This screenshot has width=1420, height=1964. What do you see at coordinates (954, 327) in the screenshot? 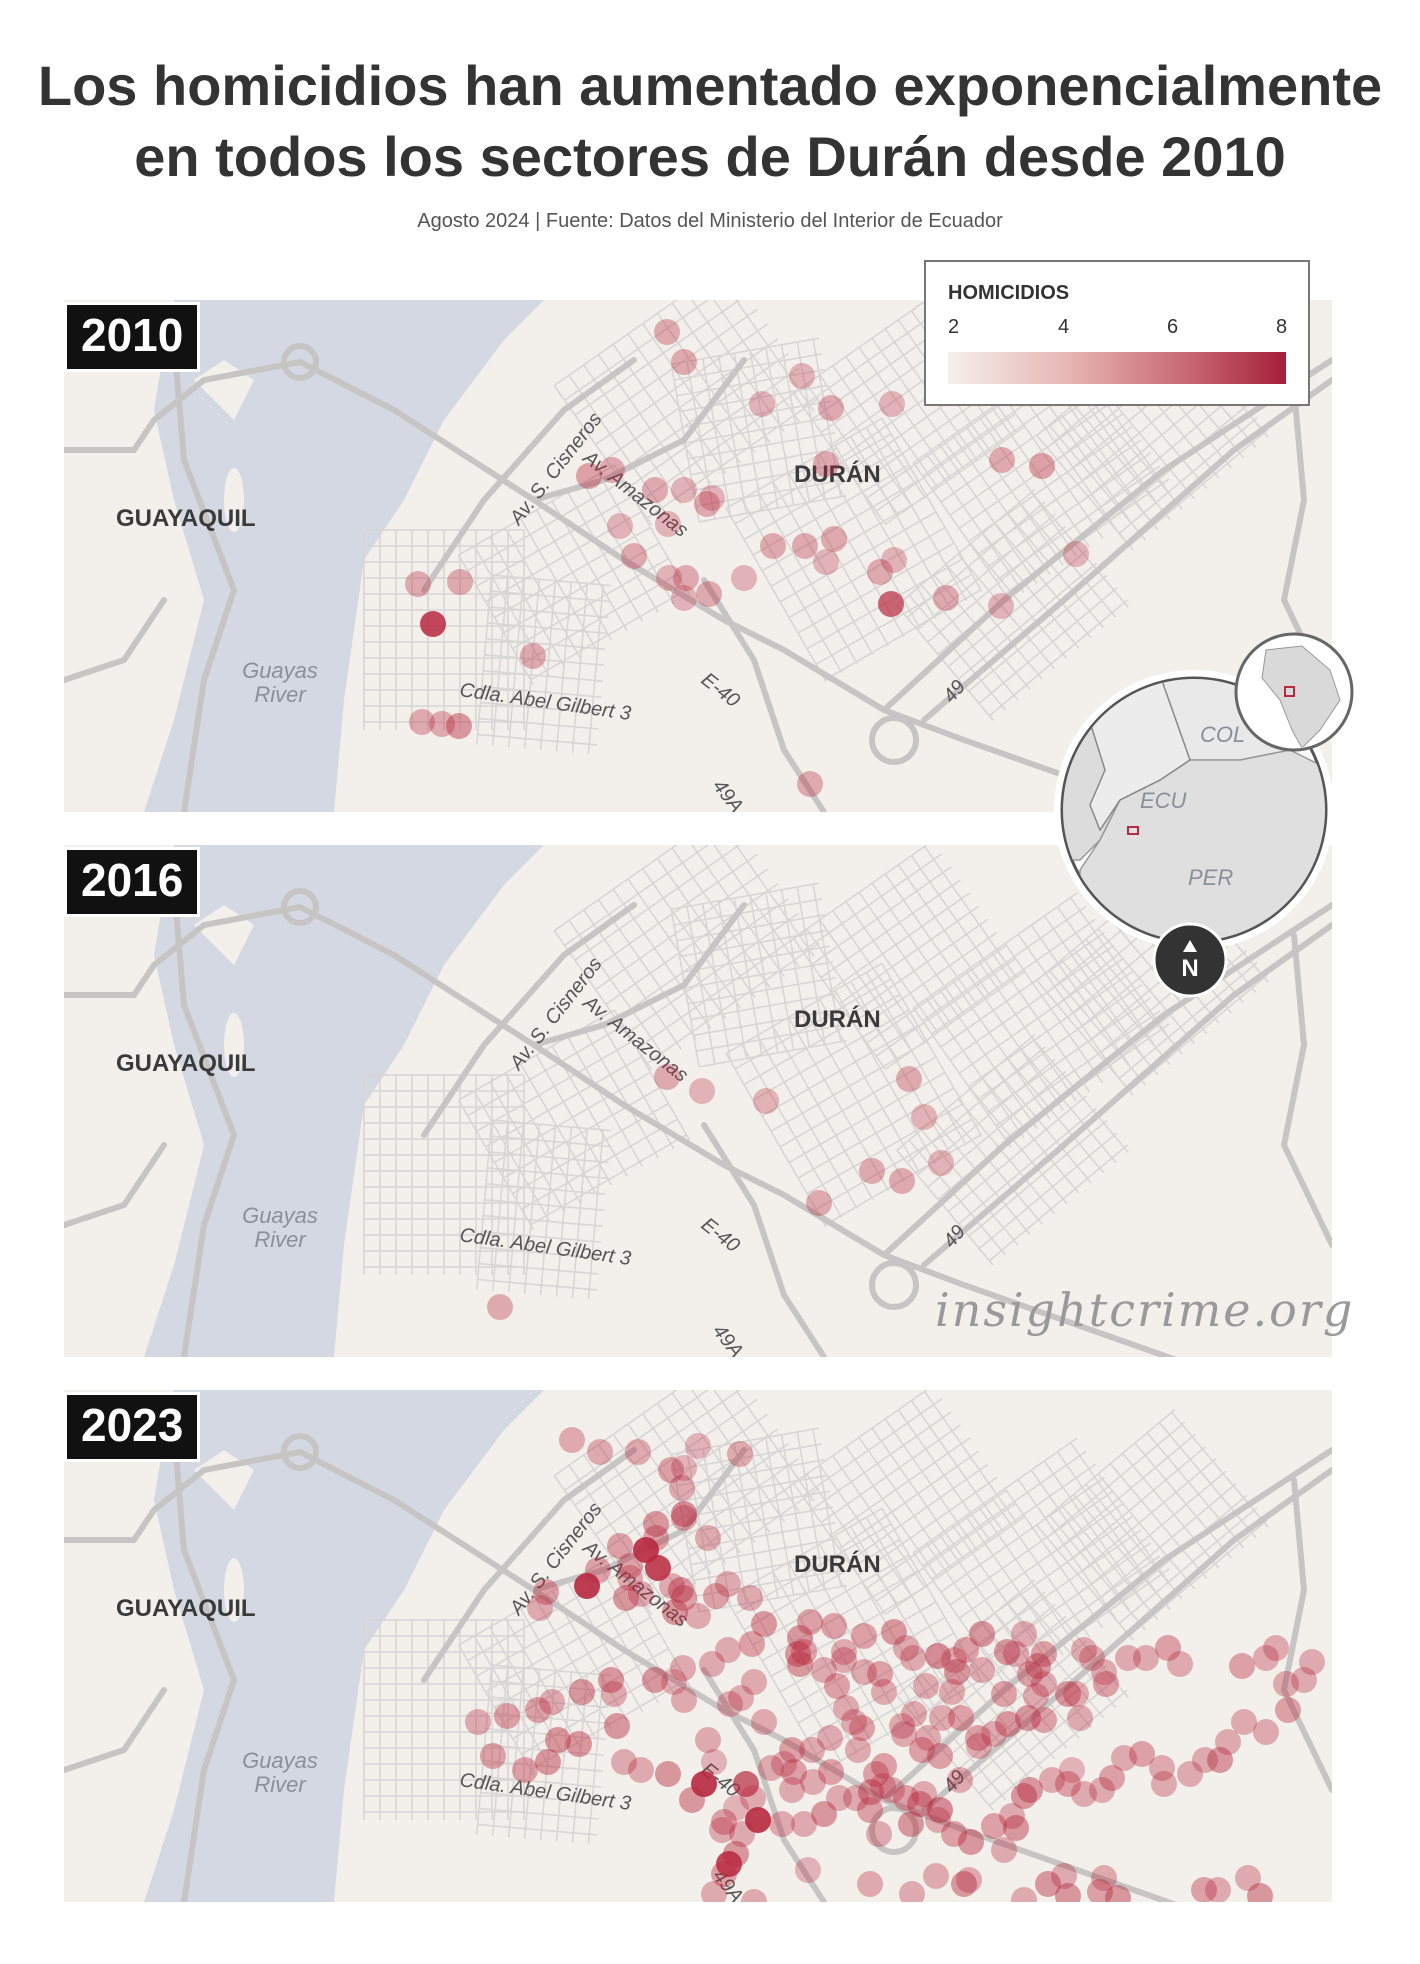
I see `legend-tick-2: 2` at bounding box center [954, 327].